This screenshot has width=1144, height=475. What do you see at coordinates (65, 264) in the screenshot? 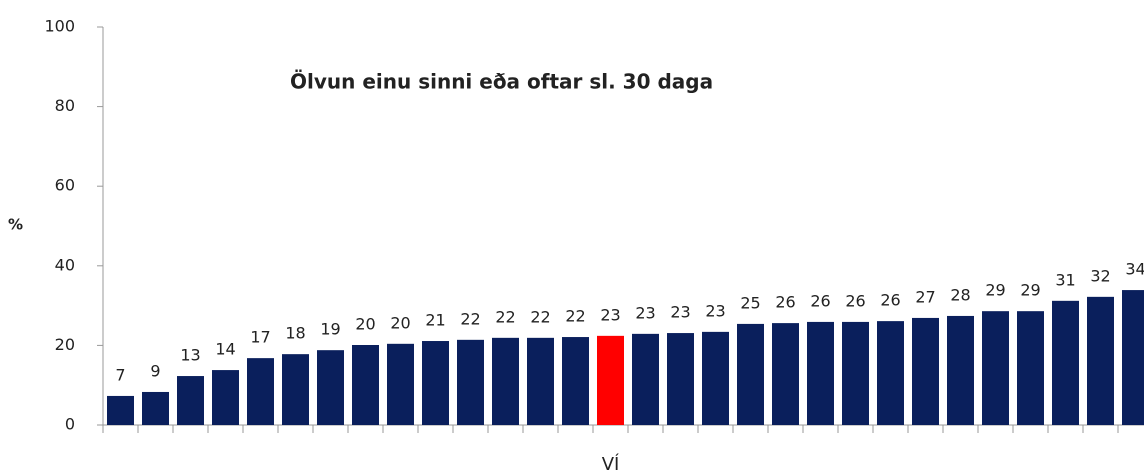
I see `y-tick-label: 40` at bounding box center [65, 264].